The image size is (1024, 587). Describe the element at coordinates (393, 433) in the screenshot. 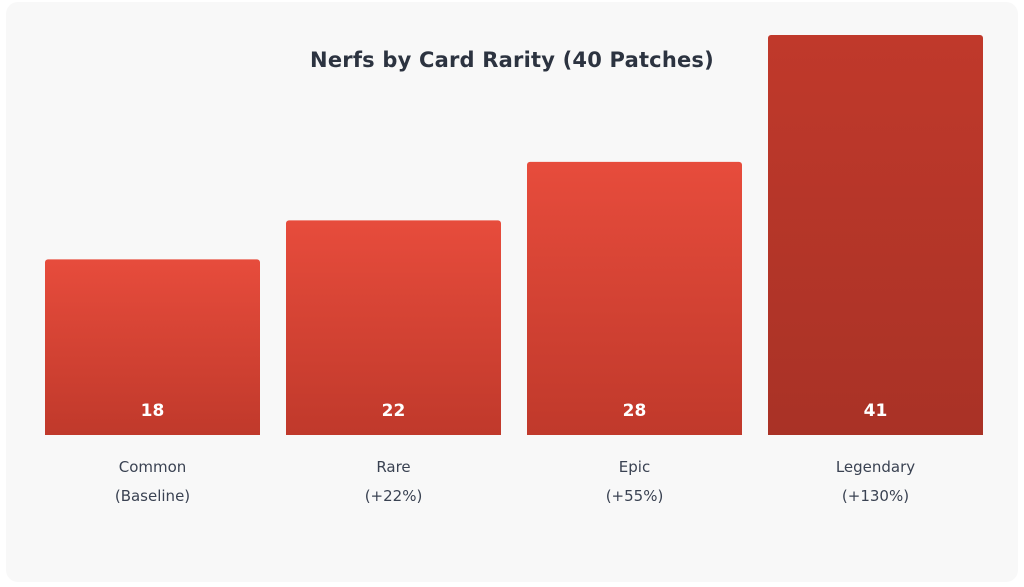

I see `bar-base-rare` at that location.